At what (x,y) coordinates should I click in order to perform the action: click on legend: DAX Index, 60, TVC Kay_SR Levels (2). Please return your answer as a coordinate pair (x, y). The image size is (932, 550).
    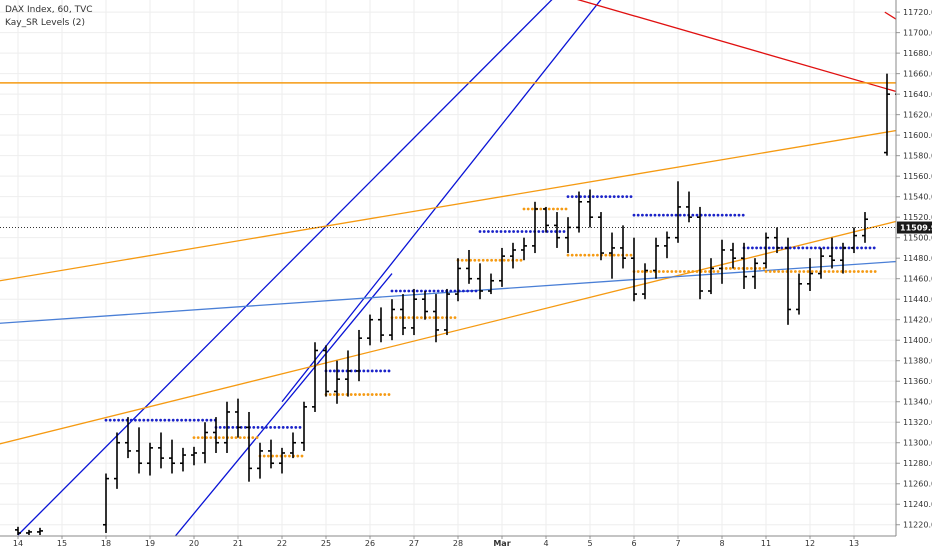
    Looking at the image, I should click on (49, 16).